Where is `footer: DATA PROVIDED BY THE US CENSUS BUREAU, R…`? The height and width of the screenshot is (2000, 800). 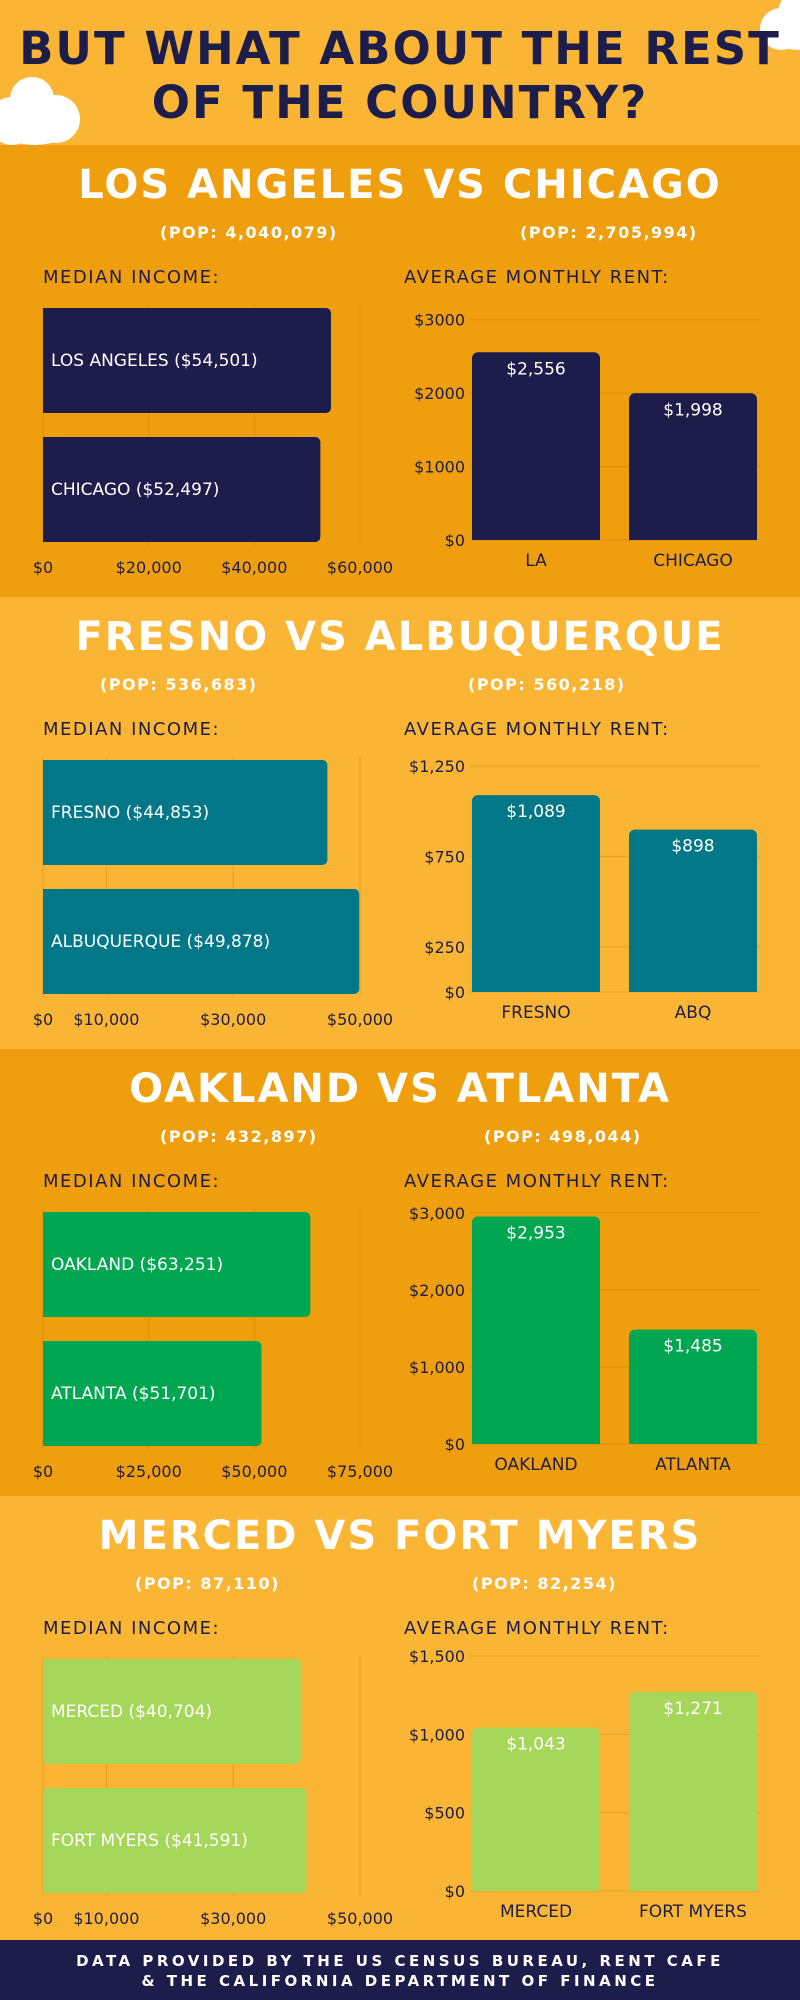
footer: DATA PROVIDED BY THE US CENSUS BUREAU, R… is located at coordinates (400, 1970).